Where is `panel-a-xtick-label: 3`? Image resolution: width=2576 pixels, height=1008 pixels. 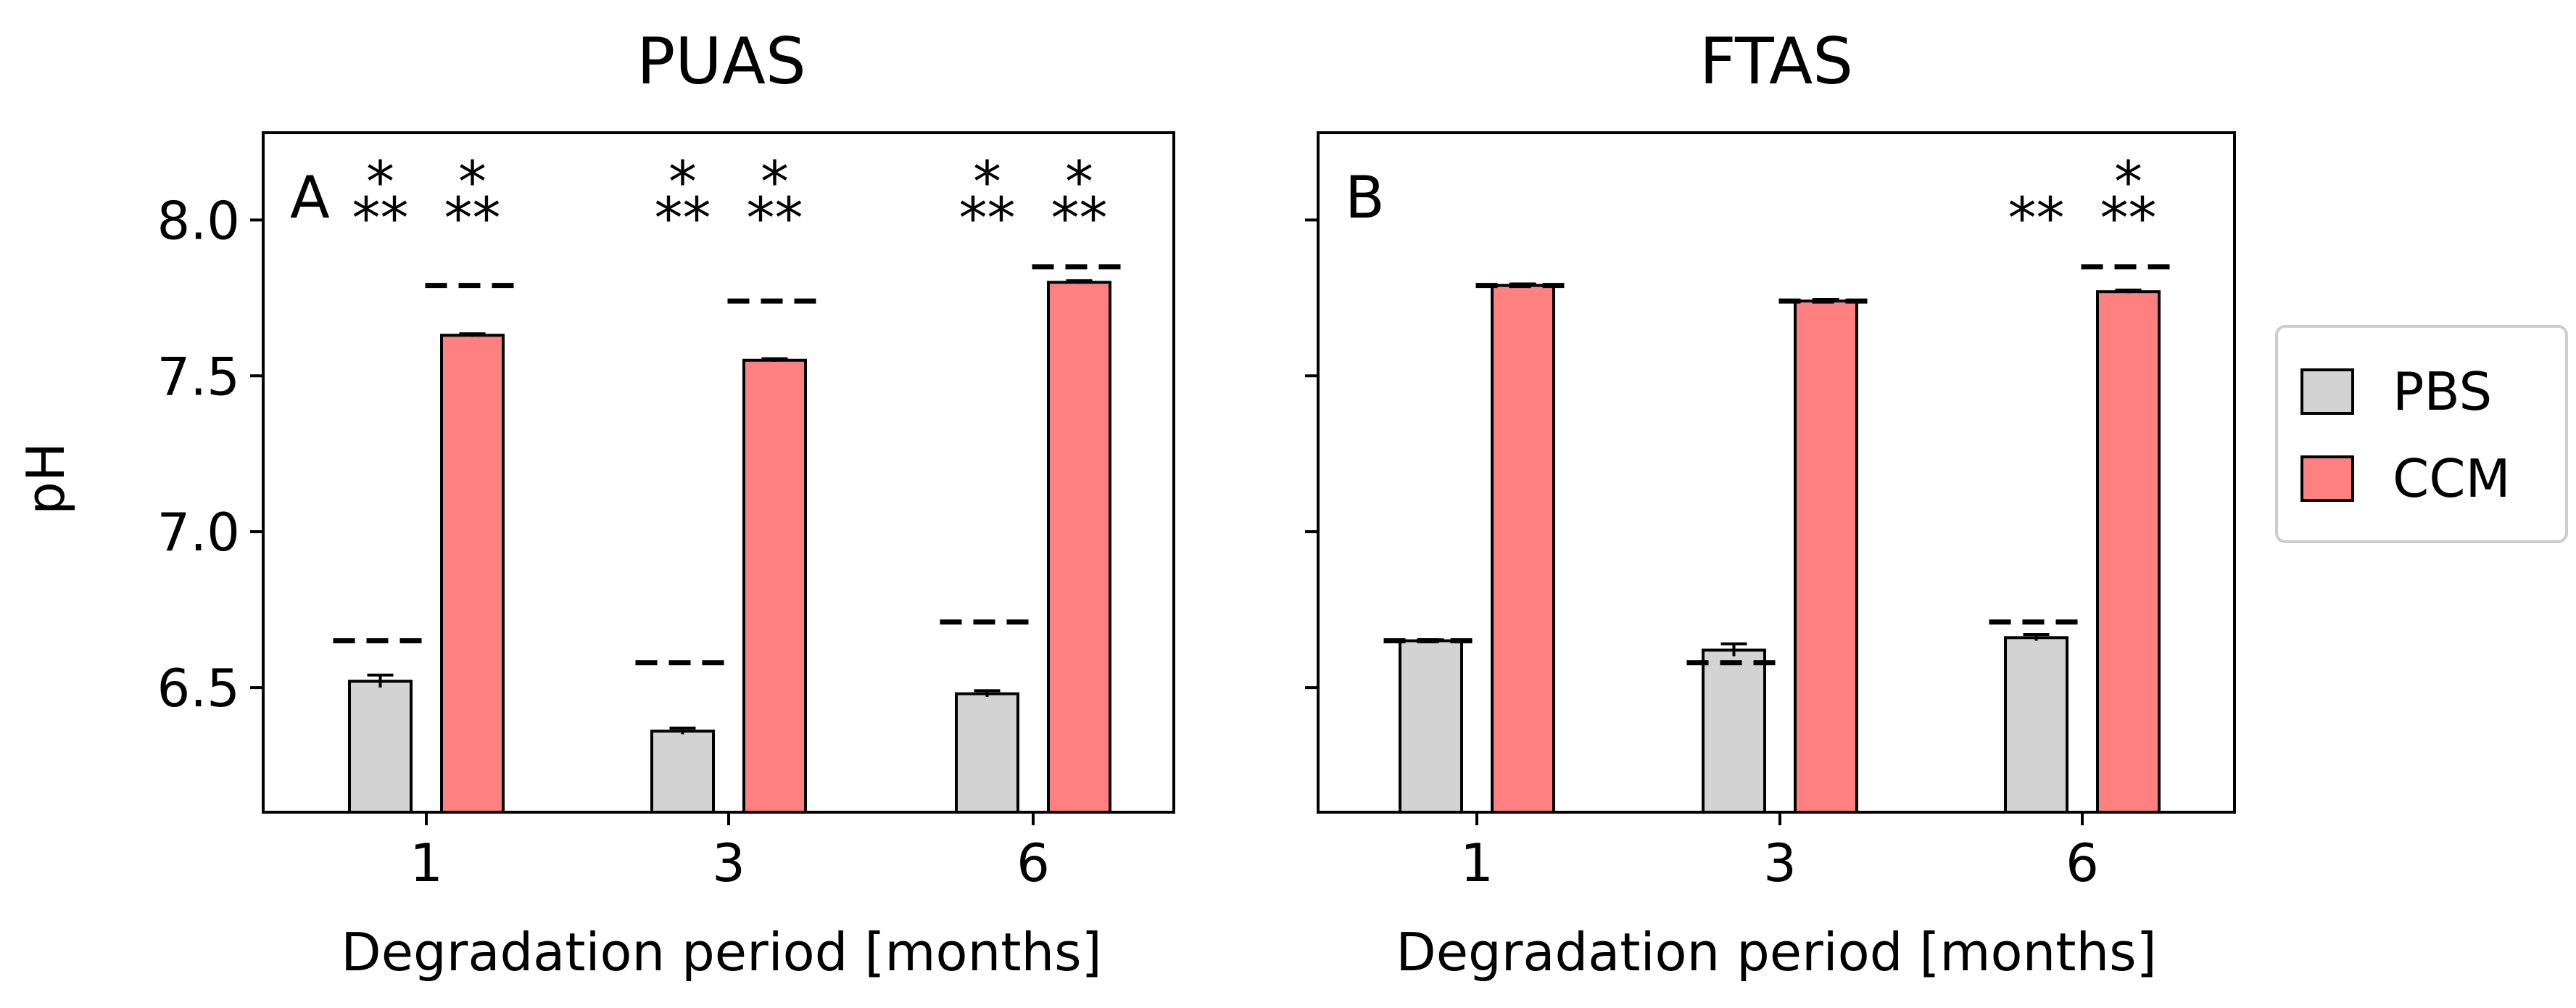 panel-a-xtick-label: 3 is located at coordinates (729, 863).